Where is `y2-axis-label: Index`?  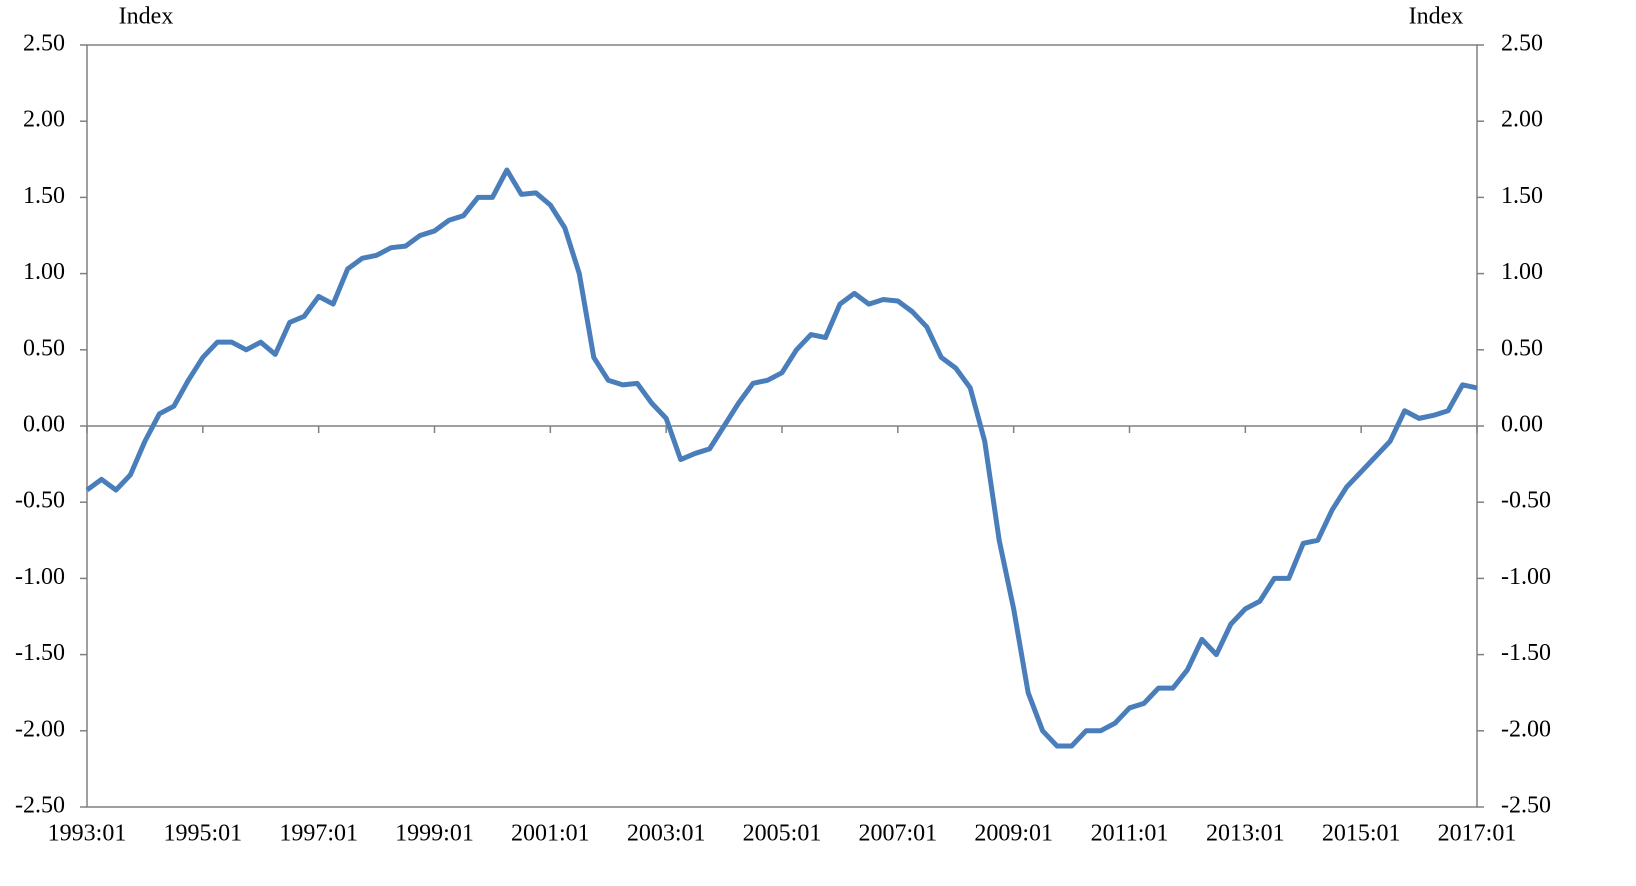
y2-axis-label: Index is located at coordinates (1436, 17).